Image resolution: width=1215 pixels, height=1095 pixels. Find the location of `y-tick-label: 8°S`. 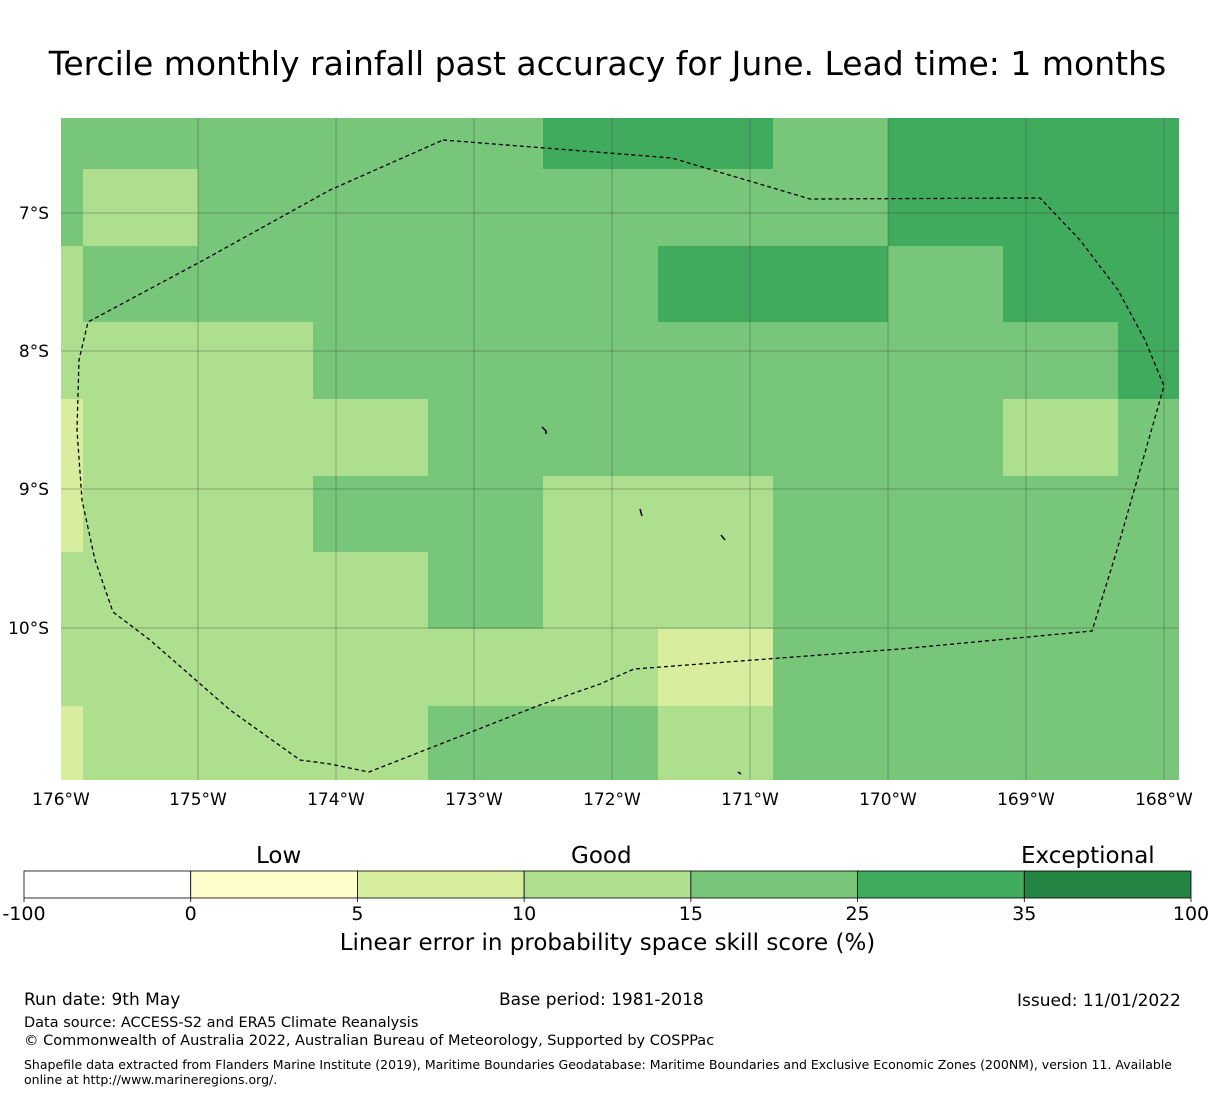

y-tick-label: 8°S is located at coordinates (34, 352).